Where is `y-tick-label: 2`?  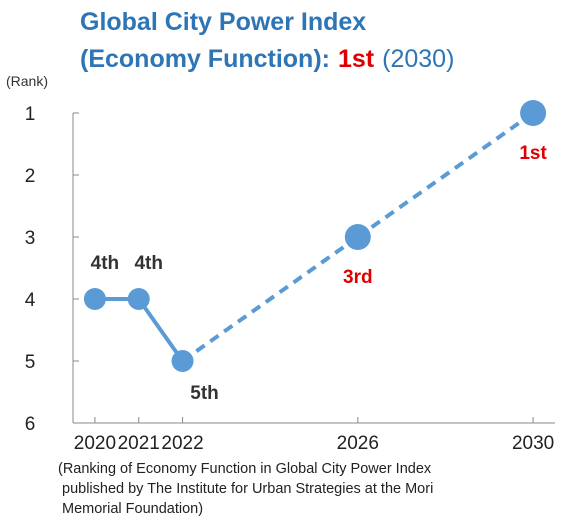
y-tick-label: 2 is located at coordinates (30, 176).